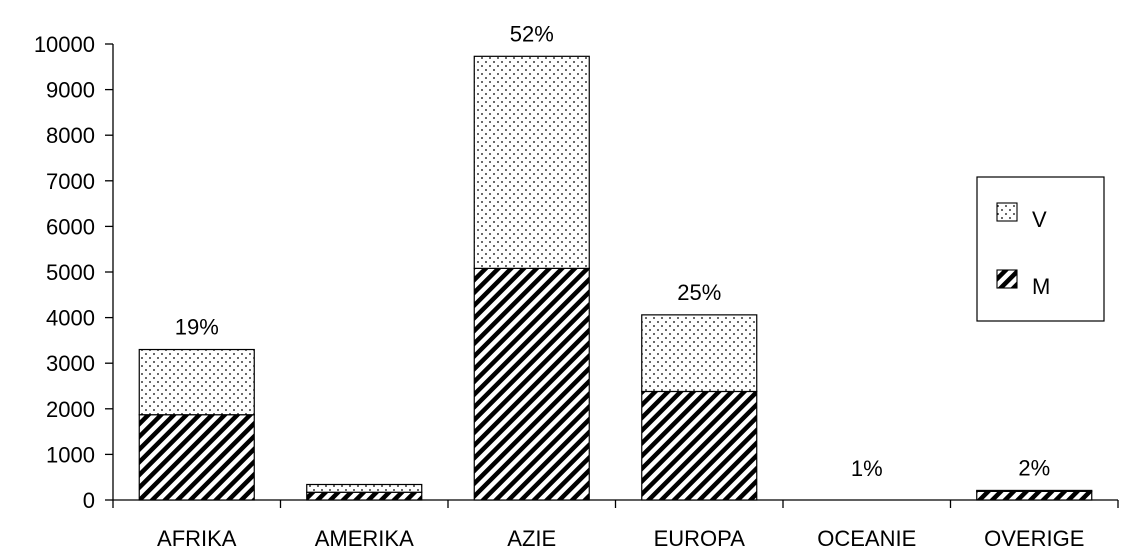 This screenshot has width=1138, height=558. Describe the element at coordinates (532, 33) in the screenshot. I see `bar-percentage-label: 52%` at that location.